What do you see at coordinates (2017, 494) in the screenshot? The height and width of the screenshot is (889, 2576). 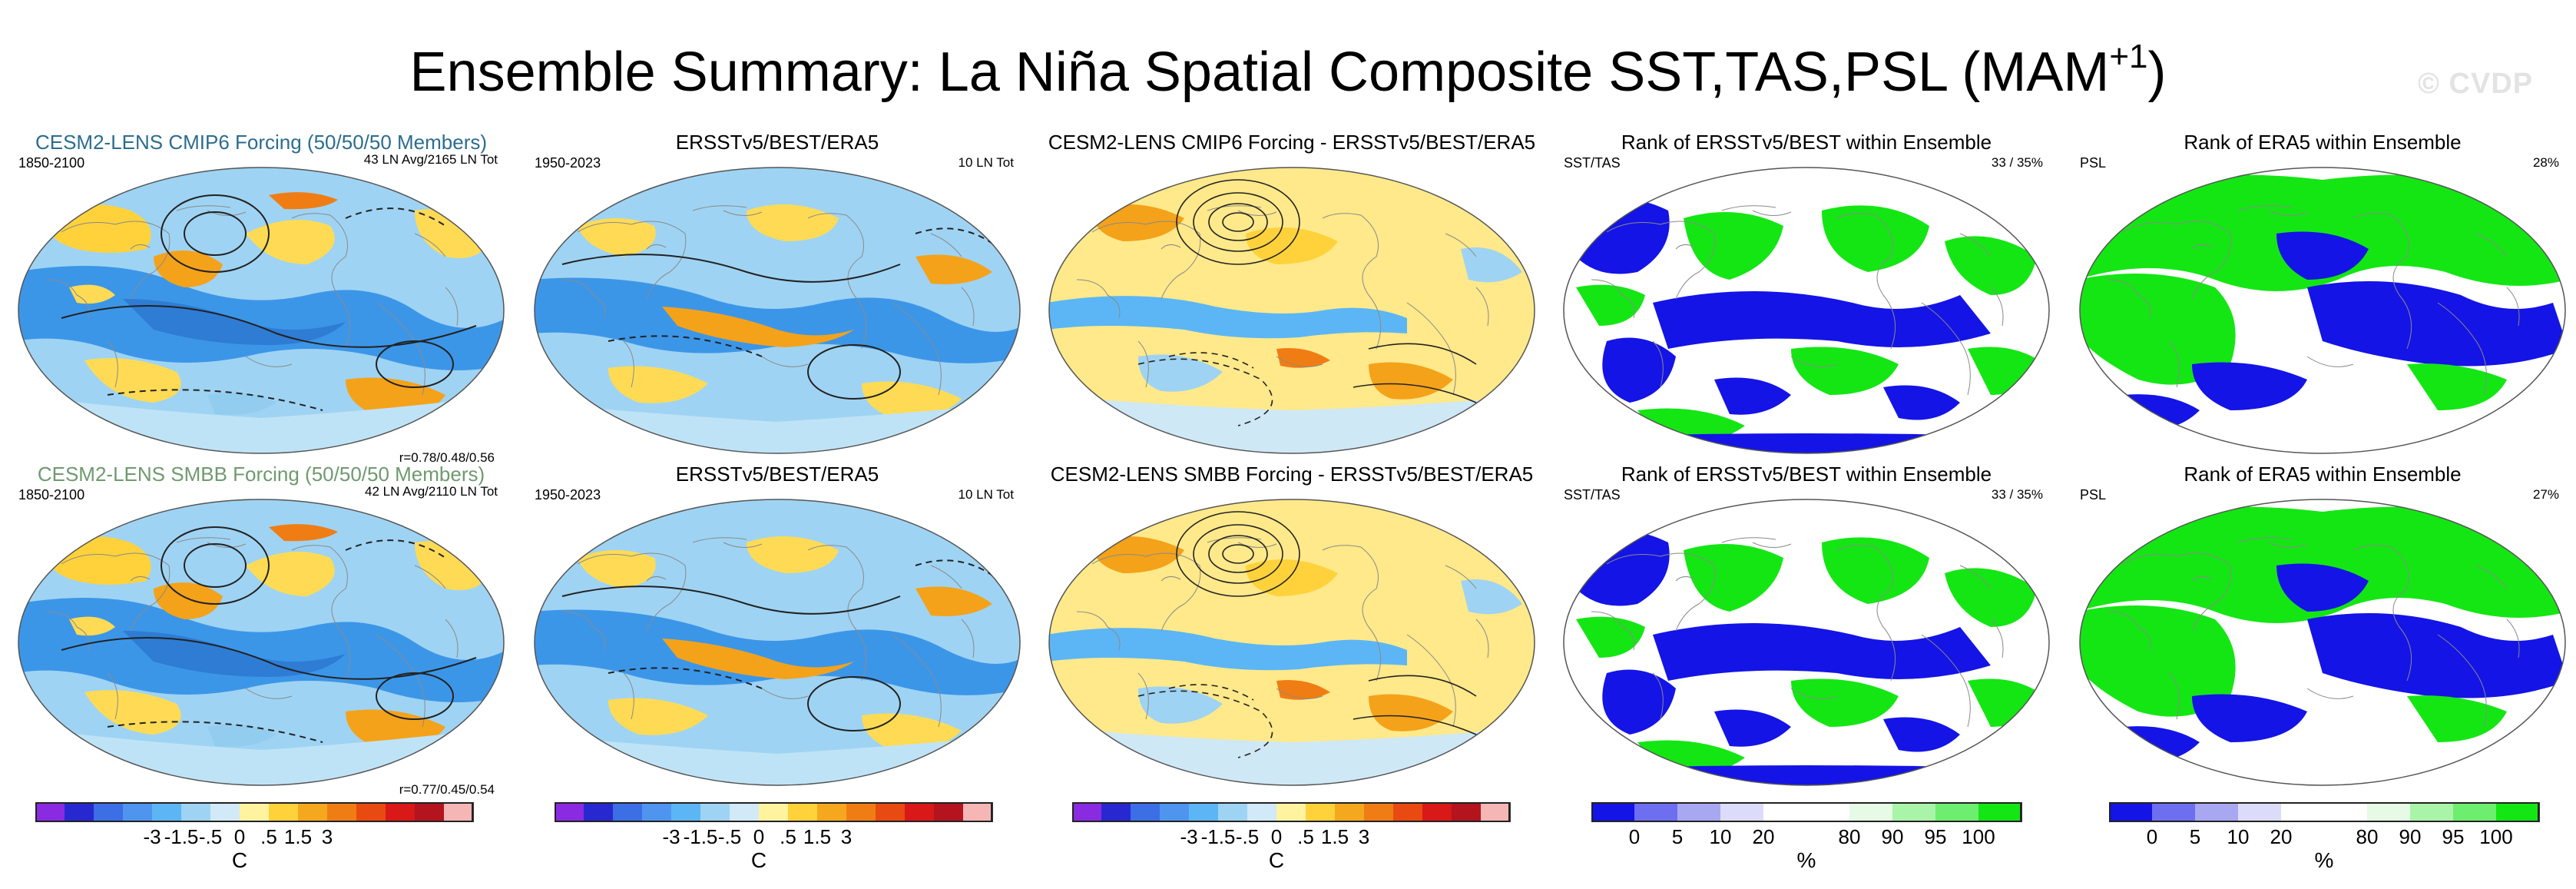 I see `percent-label: 33 / 35%` at bounding box center [2017, 494].